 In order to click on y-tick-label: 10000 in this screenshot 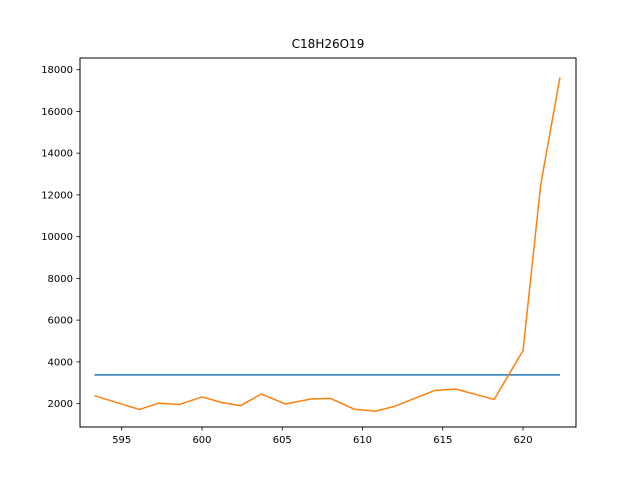, I will do `click(57, 237)`.